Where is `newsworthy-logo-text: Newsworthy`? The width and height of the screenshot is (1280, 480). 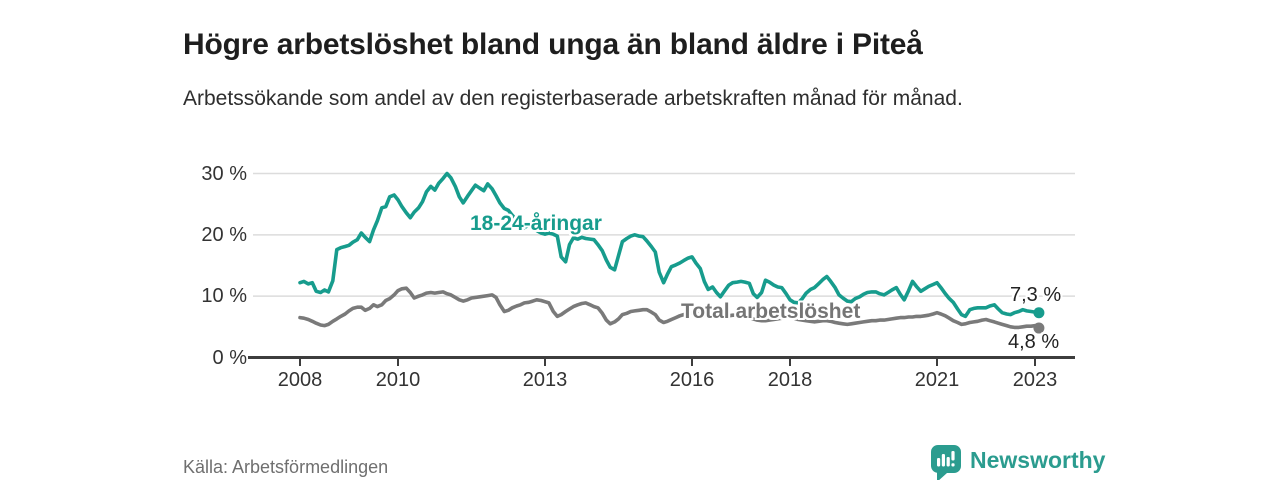
newsworthy-logo-text: Newsworthy is located at coordinates (1038, 460).